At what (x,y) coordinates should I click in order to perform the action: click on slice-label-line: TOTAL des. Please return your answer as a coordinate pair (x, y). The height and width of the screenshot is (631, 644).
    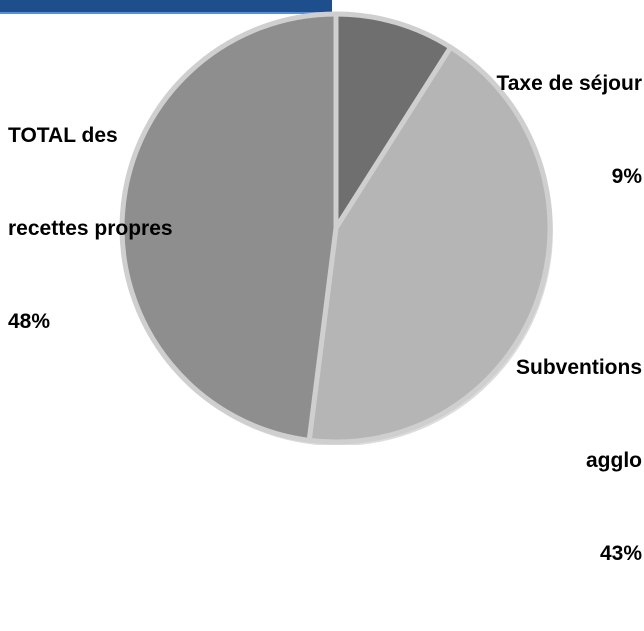
    Looking at the image, I should click on (63, 135).